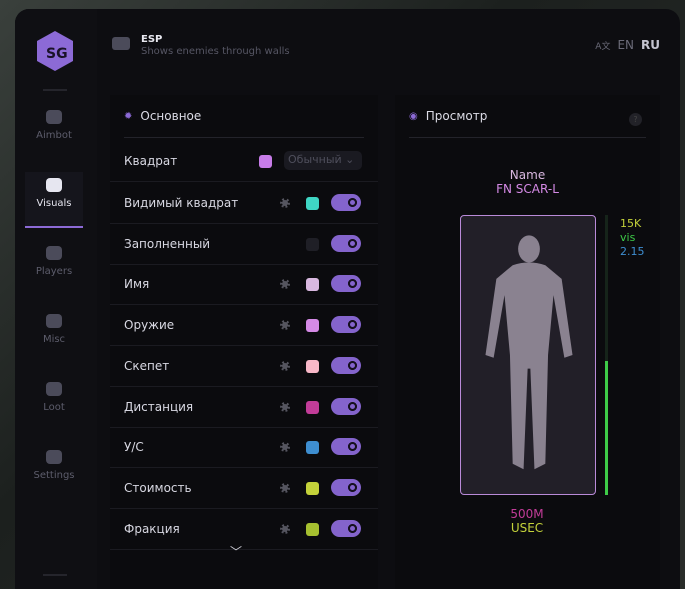  Describe the element at coordinates (635, 119) in the screenshot. I see `help-icon: ?` at that location.